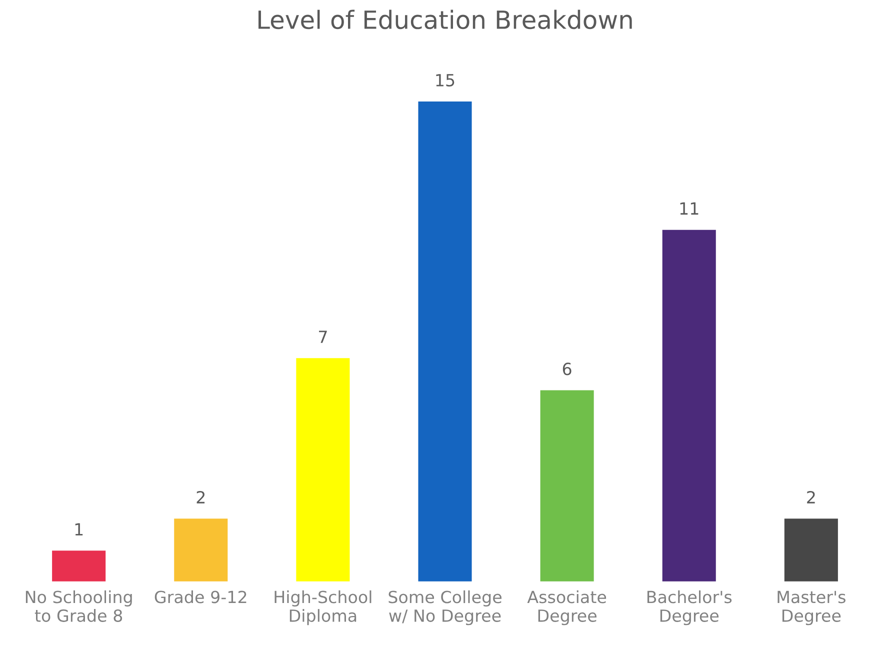  Describe the element at coordinates (79, 606) in the screenshot. I see `x-tick-label: No Schooling to Grade 8` at that location.